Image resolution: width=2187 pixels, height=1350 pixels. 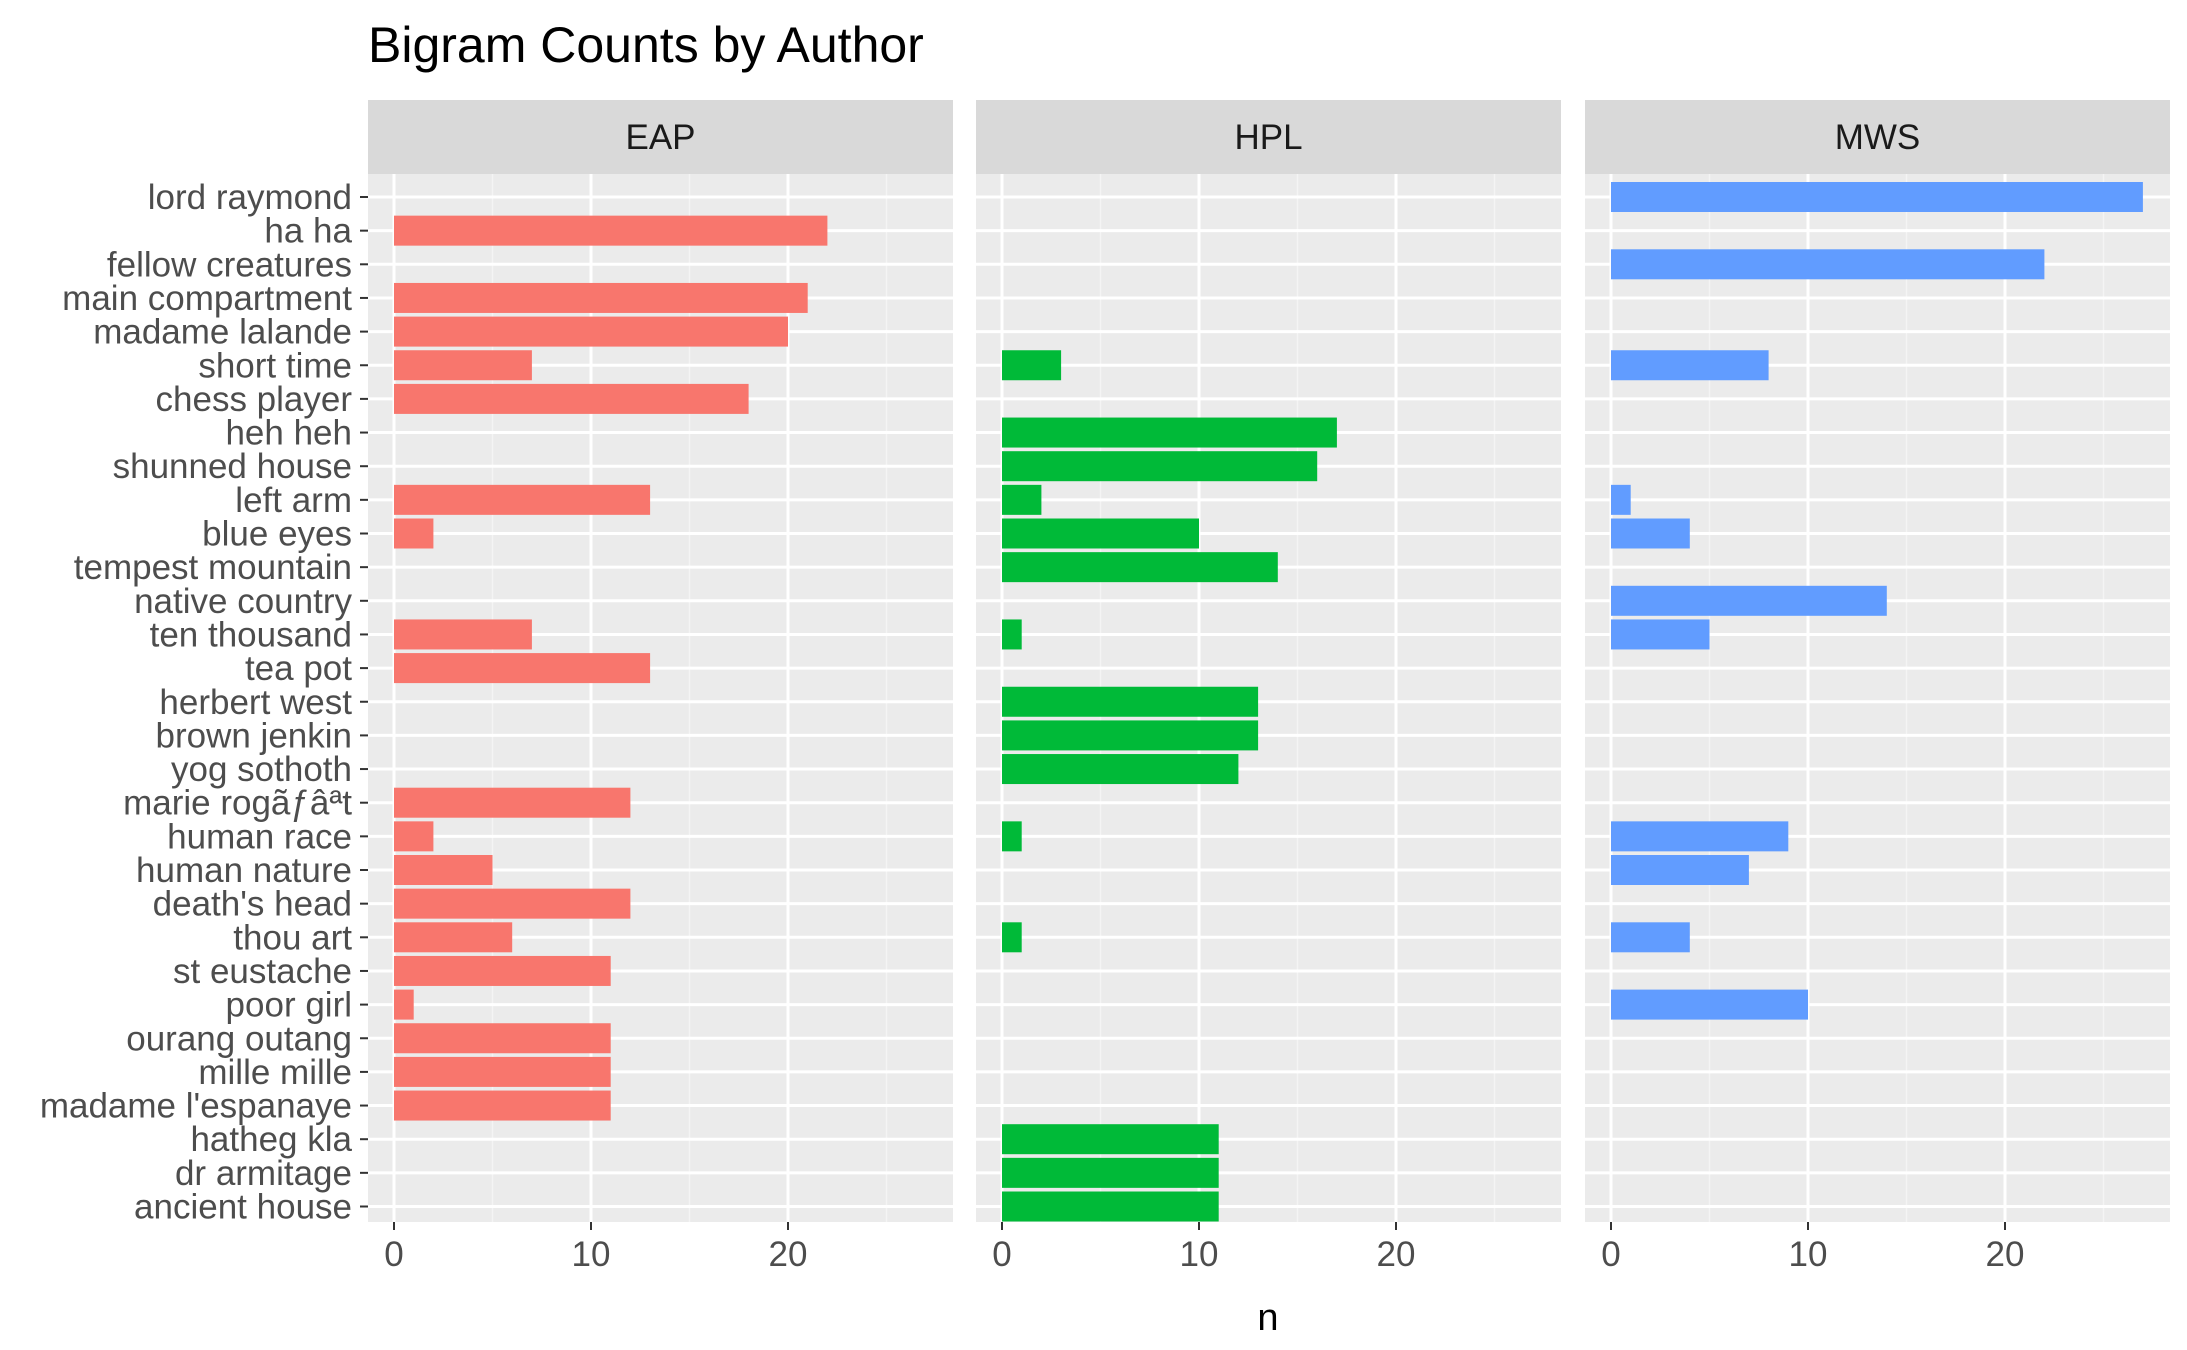 What do you see at coordinates (261, 769) in the screenshot?
I see `y-tick-label: yog sothoth` at bounding box center [261, 769].